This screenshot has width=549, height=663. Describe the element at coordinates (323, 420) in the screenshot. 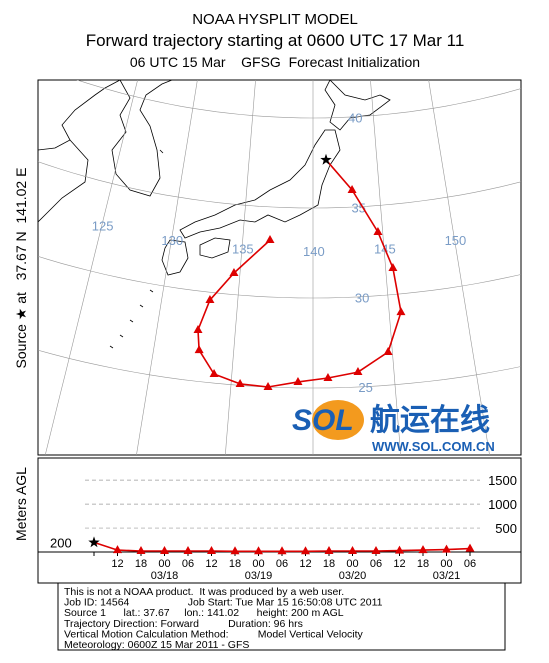

I see `logo-brand: SOL` at that location.